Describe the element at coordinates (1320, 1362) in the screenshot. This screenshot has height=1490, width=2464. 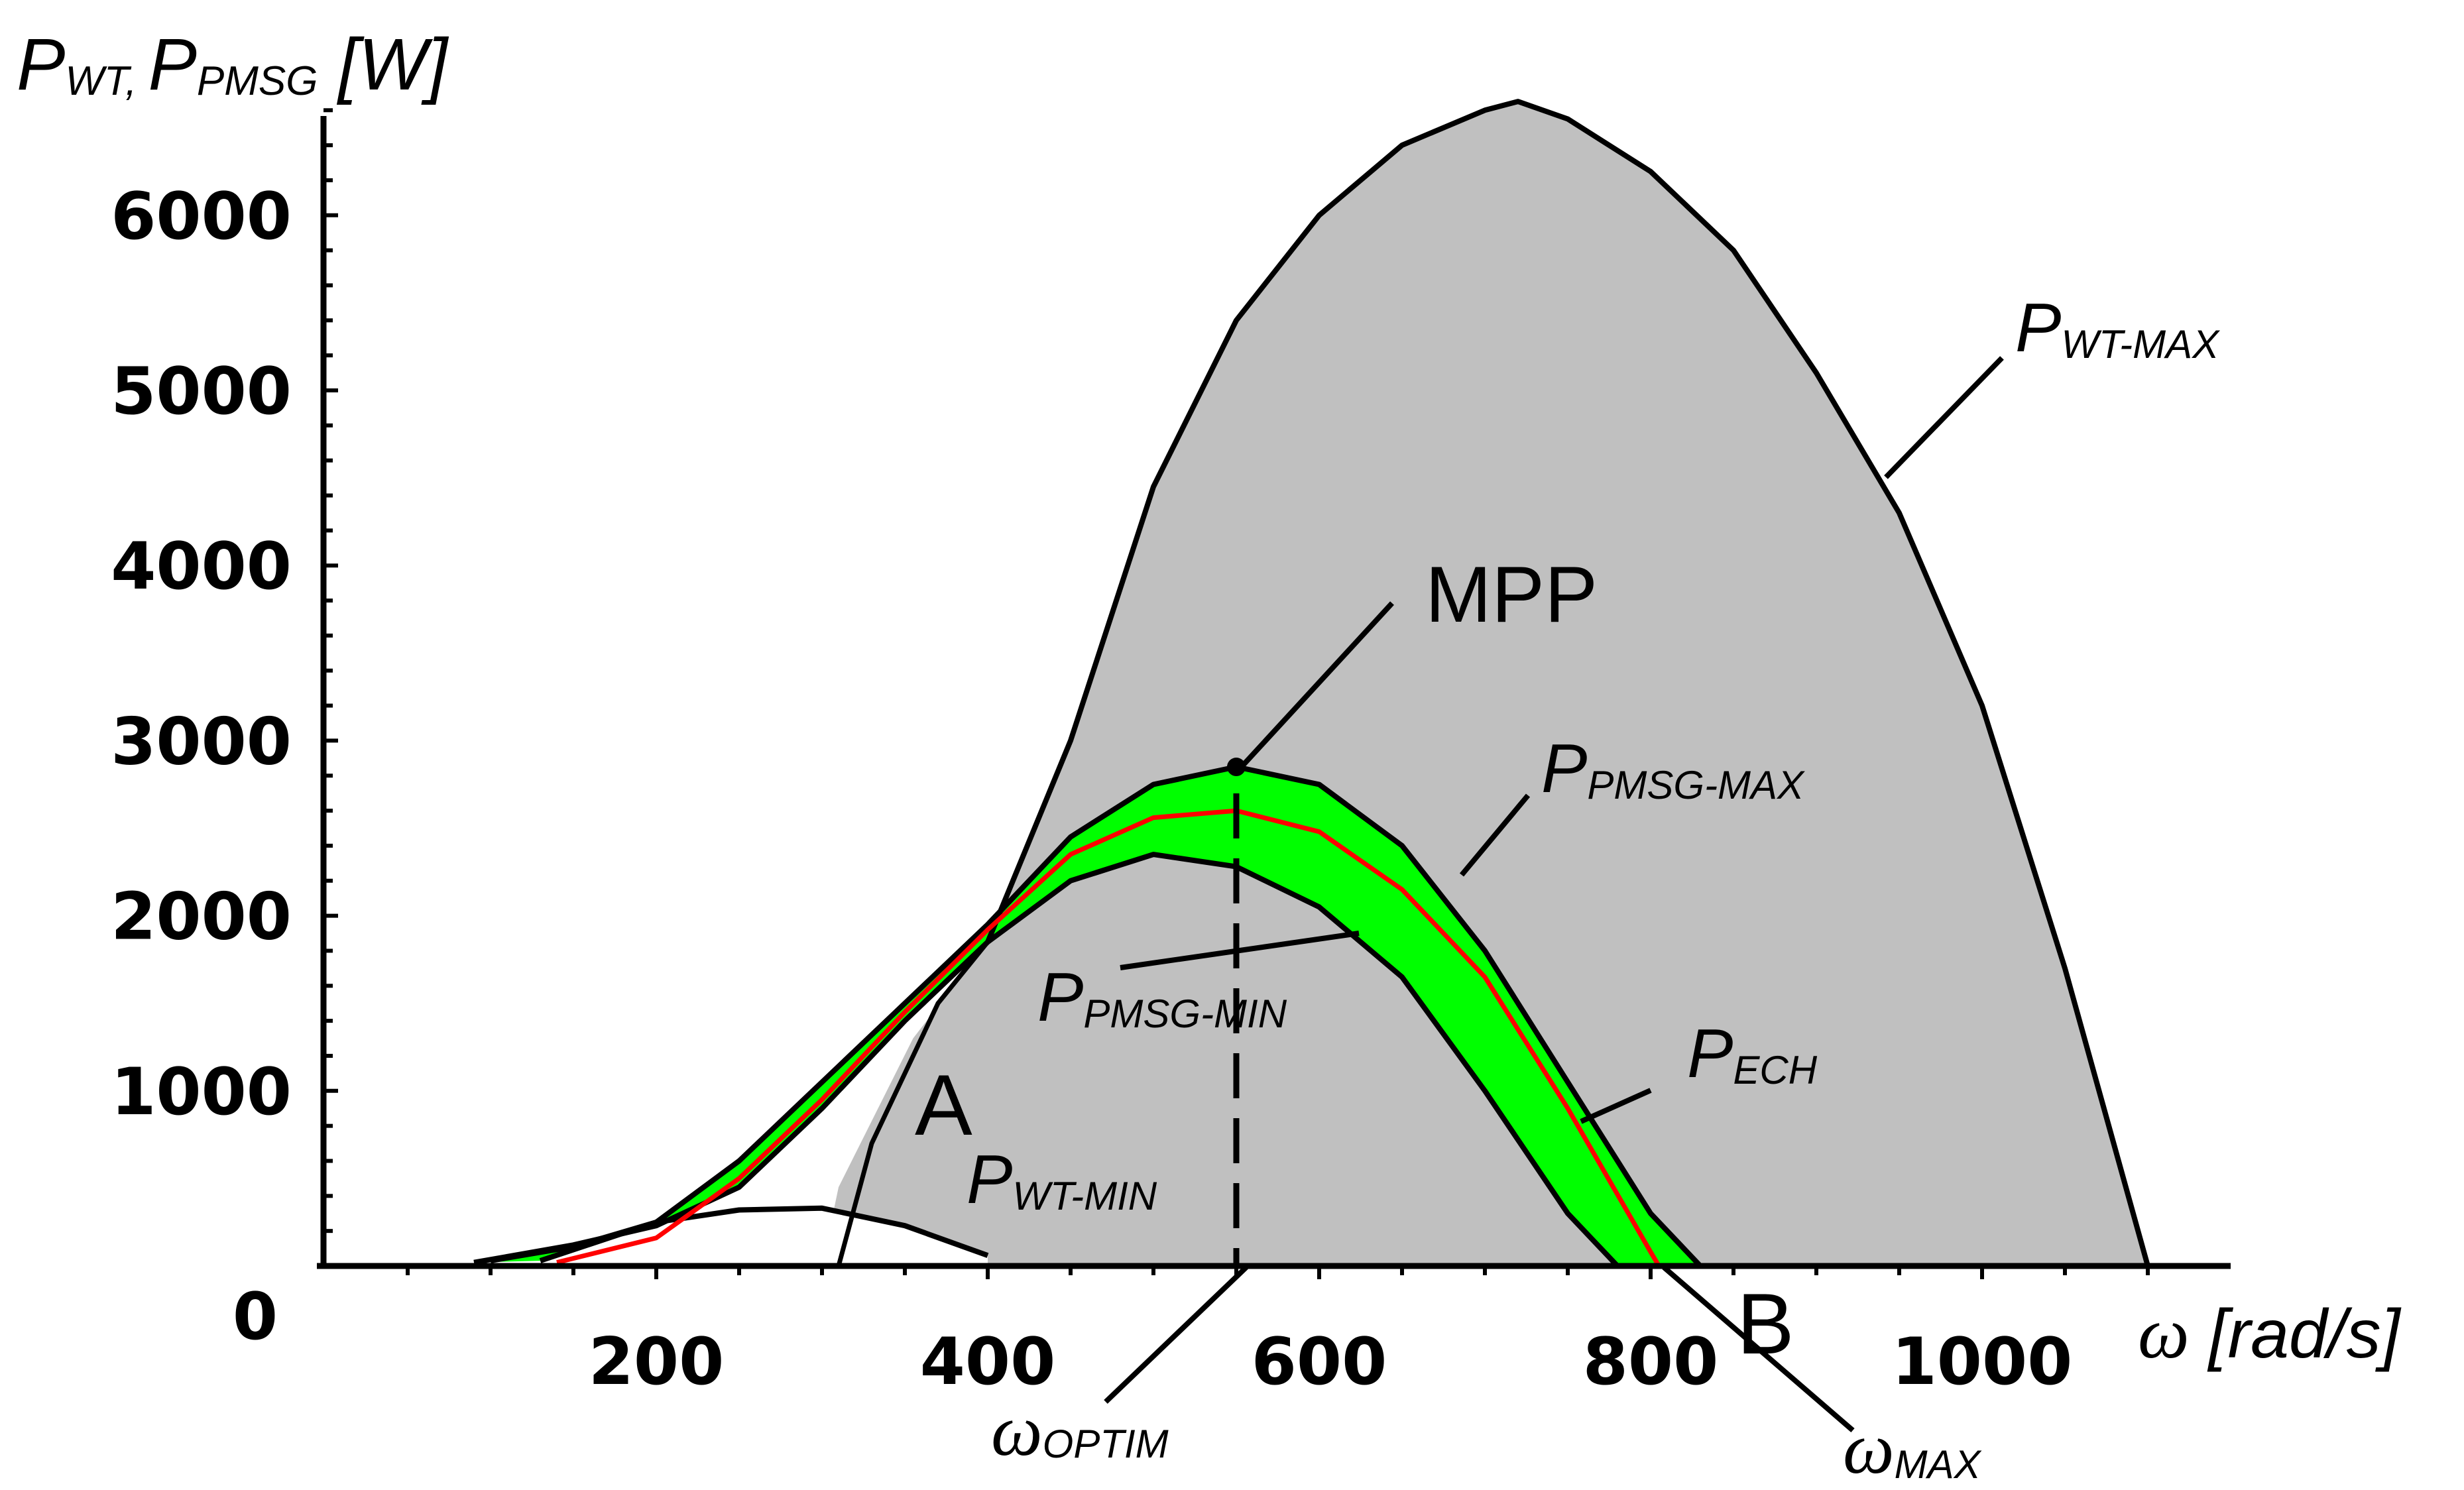
I see `x-tick-label: 600` at that location.